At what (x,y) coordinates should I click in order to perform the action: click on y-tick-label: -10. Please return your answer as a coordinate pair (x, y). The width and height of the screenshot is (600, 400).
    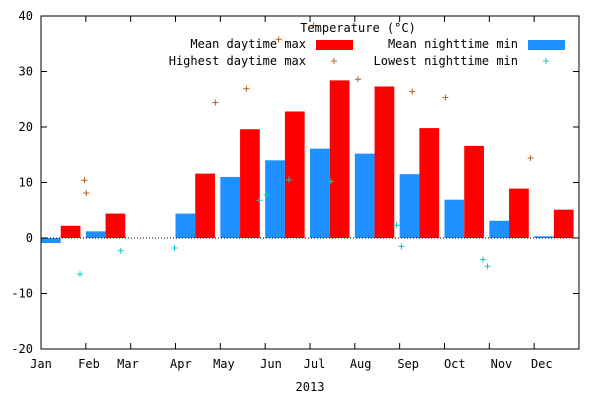
    Looking at the image, I should click on (22, 294).